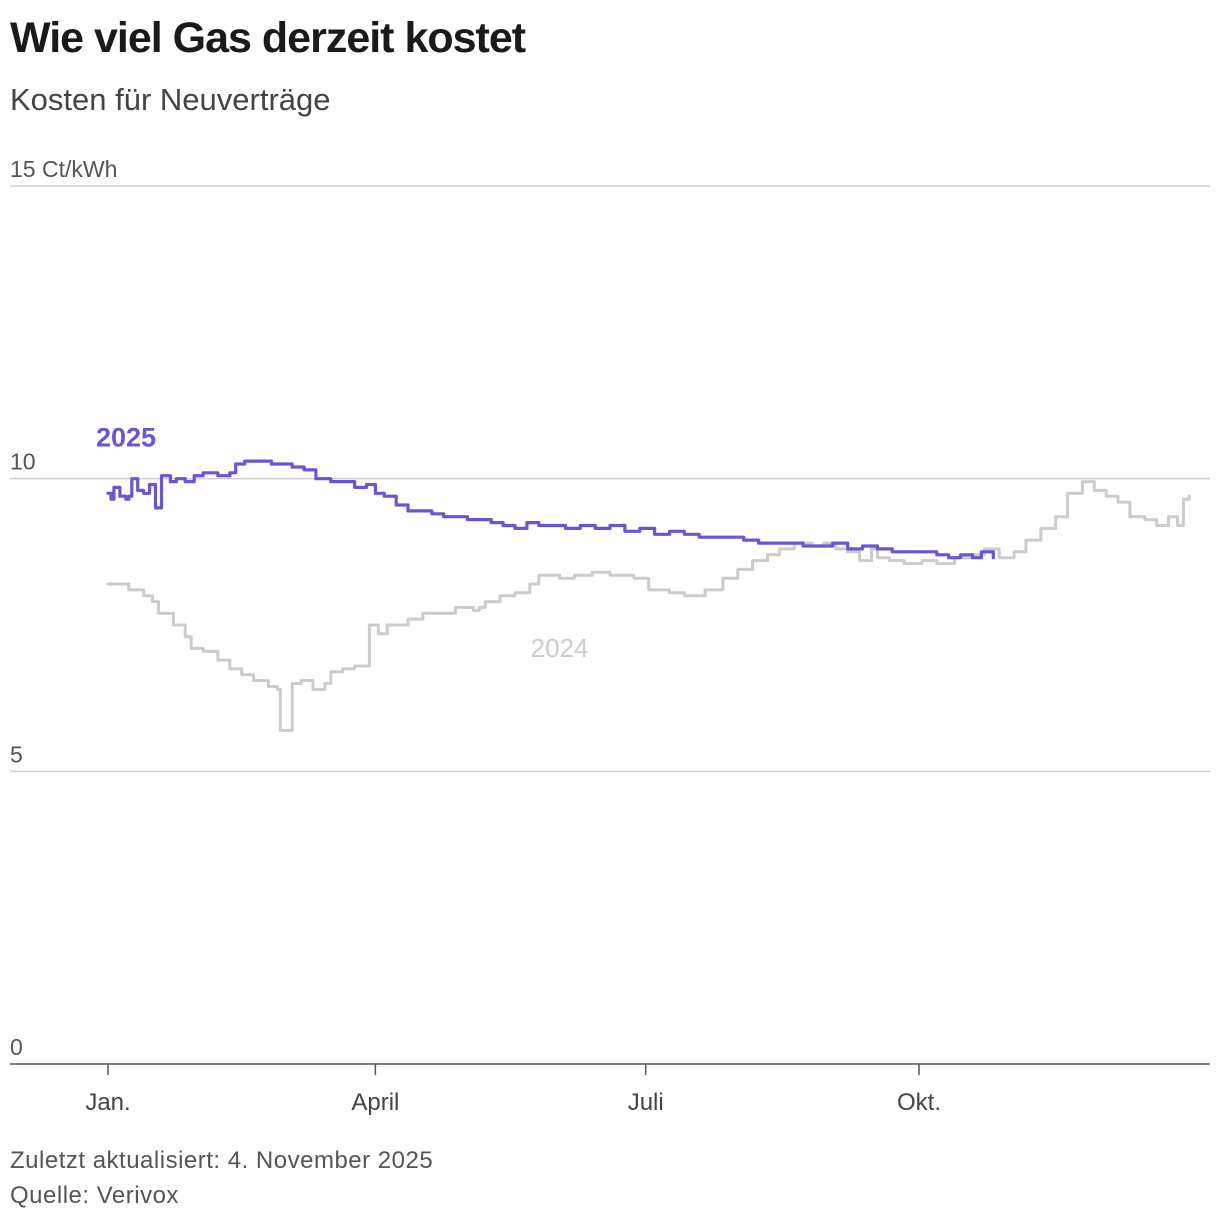  What do you see at coordinates (170, 99) in the screenshot?
I see `chart-subtitle: Kosten für Neuverträge` at bounding box center [170, 99].